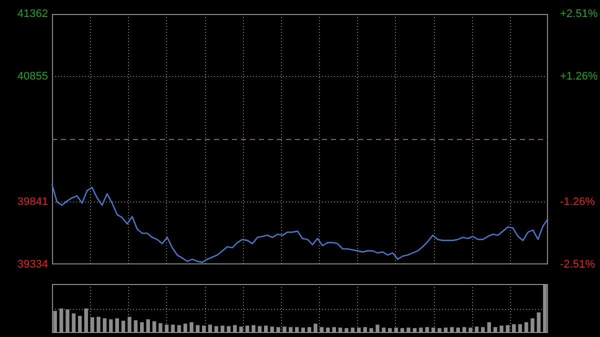 The width and height of the screenshot is (600, 337). I want to click on y-tick-label: 41362, so click(32, 14).